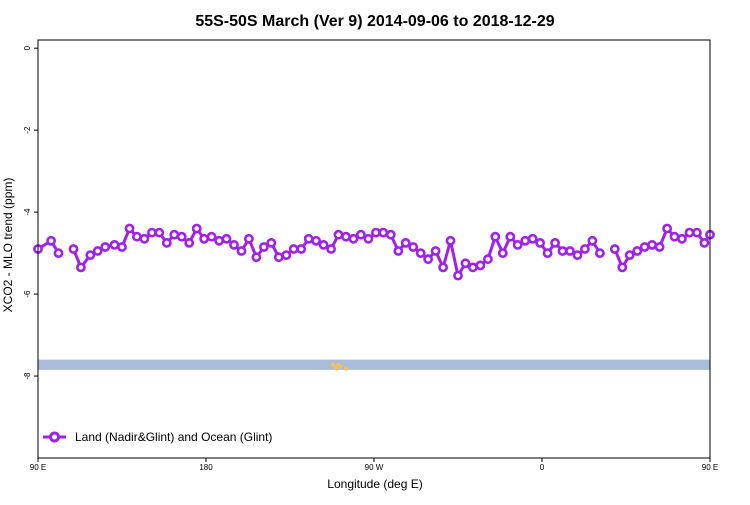  I want to click on coverage-band, so click(374, 364).